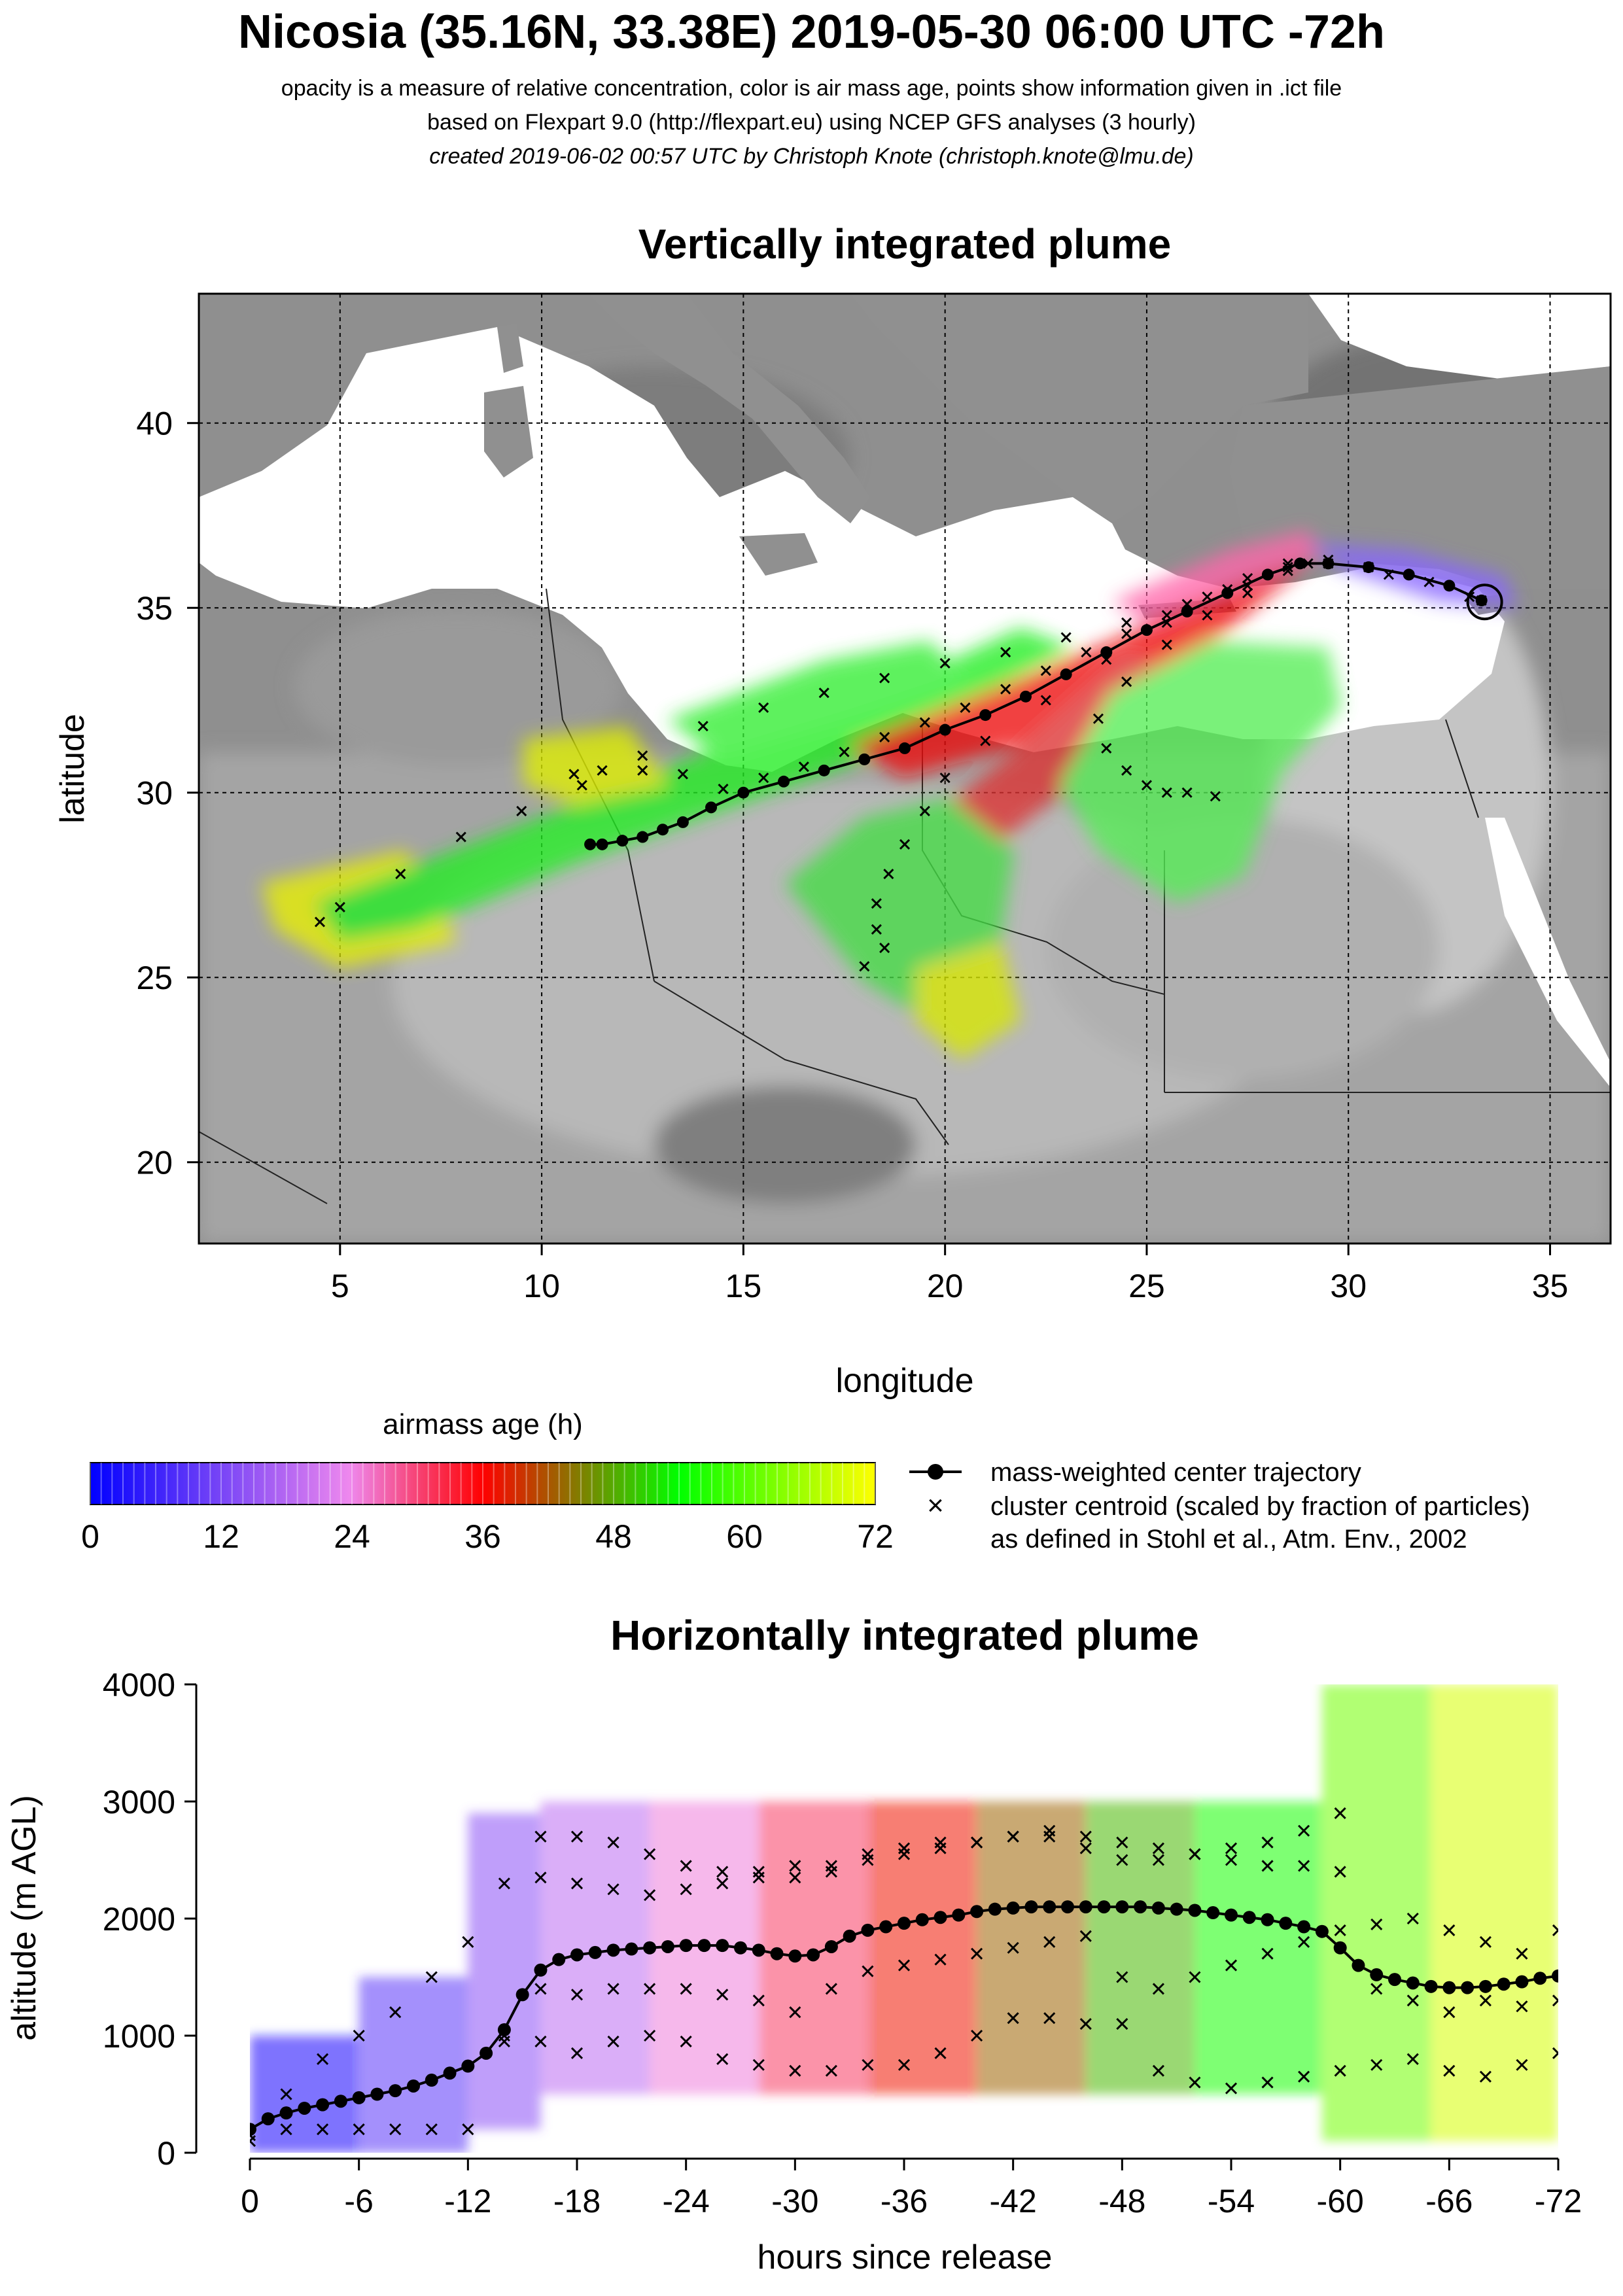 The height and width of the screenshot is (2296, 1623). What do you see at coordinates (904, 1381) in the screenshot?
I see `map-x-axis-label: longitude` at bounding box center [904, 1381].